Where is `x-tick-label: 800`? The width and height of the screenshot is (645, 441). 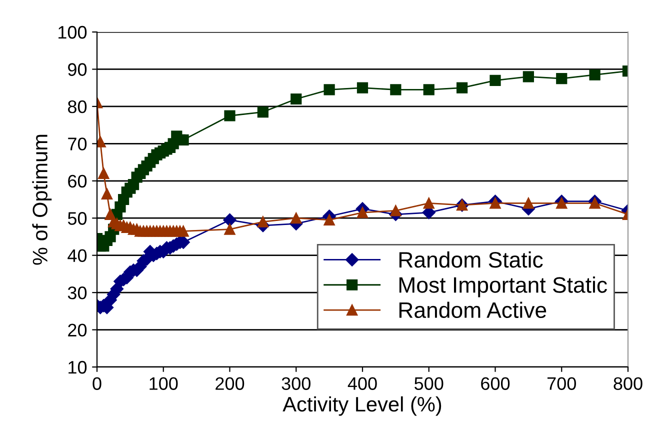
x-tick-label: 800 is located at coordinates (628, 383).